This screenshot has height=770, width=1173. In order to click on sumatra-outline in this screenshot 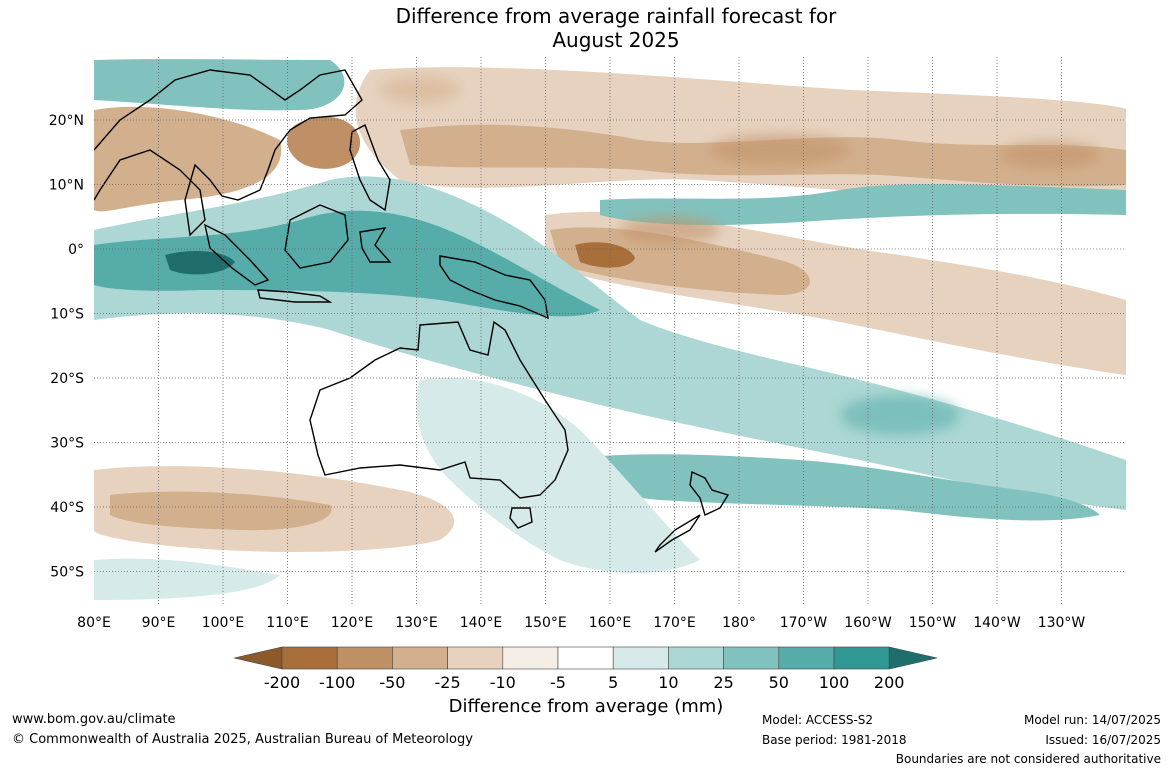, I will do `click(237, 254)`.